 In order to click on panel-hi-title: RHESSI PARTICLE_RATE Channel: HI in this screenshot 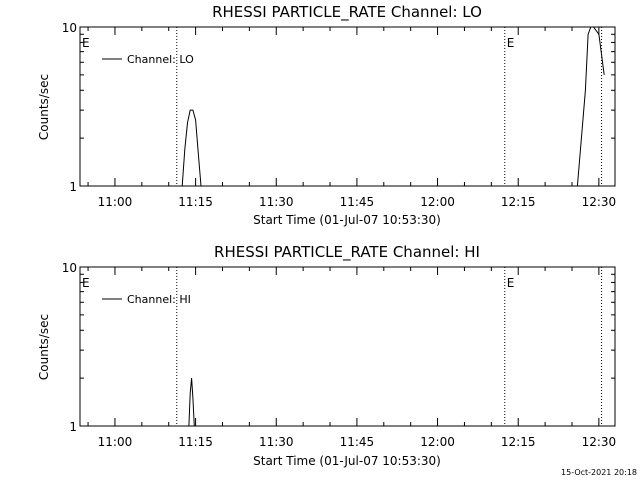, I will do `click(347, 252)`.